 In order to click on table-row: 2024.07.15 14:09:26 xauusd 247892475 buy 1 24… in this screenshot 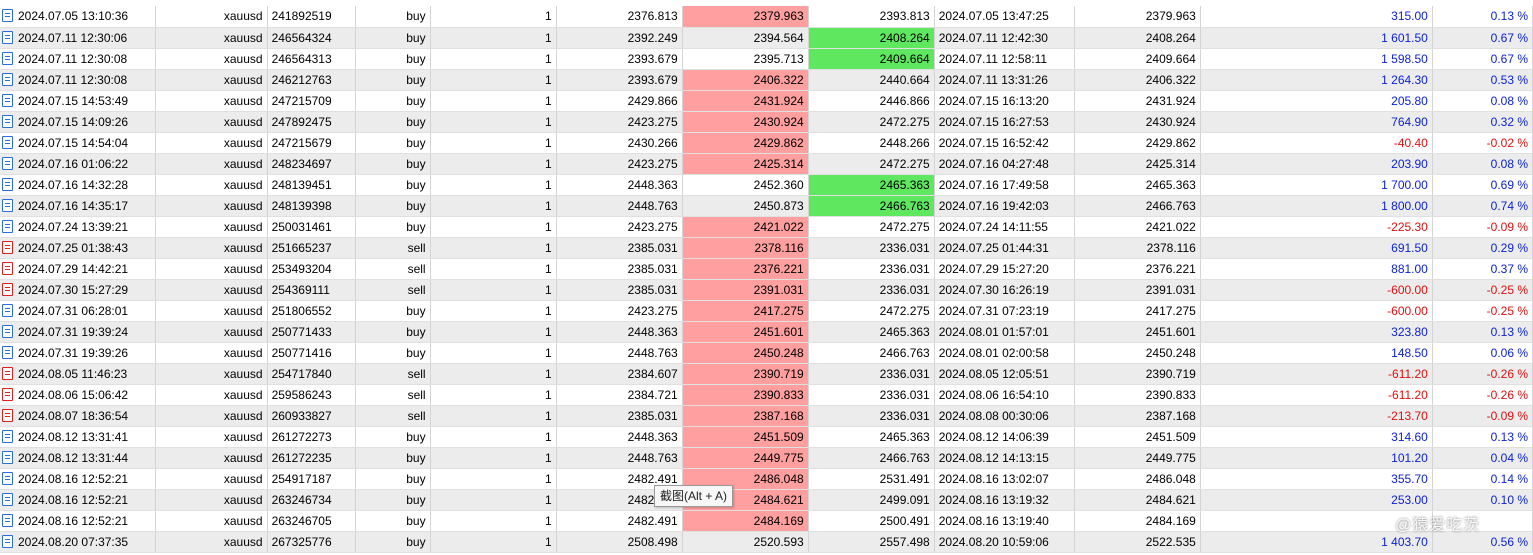, I will do `click(766, 122)`.